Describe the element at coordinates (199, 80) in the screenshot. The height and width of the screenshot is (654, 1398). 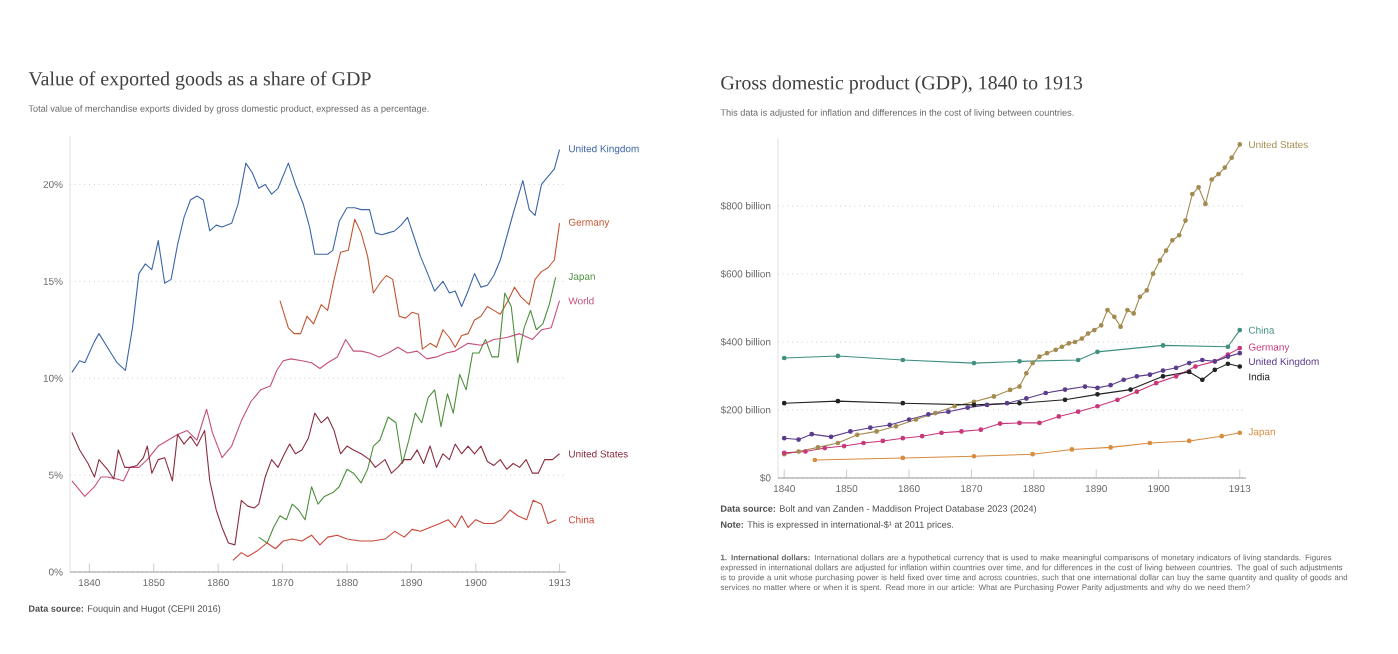
I see `chart-title: Value of exported goods as a share of GDP` at that location.